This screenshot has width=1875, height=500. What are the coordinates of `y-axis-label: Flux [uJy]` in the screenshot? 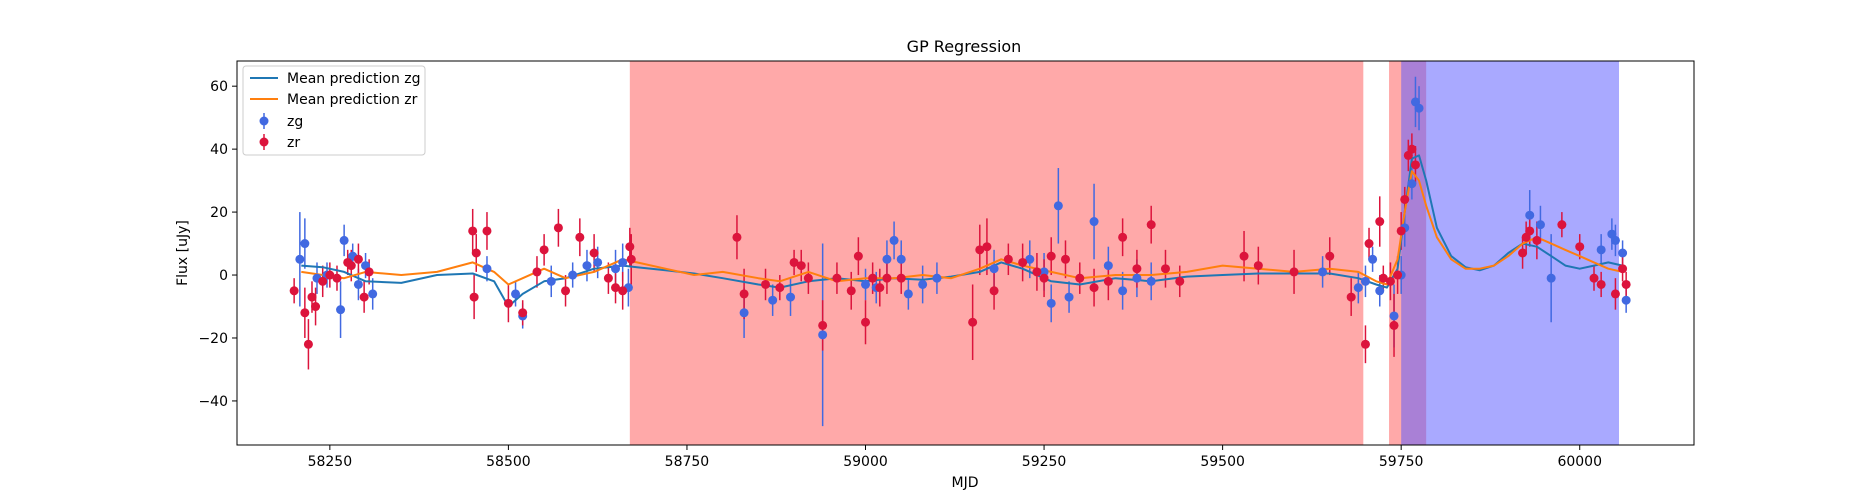 It's located at (183, 253).